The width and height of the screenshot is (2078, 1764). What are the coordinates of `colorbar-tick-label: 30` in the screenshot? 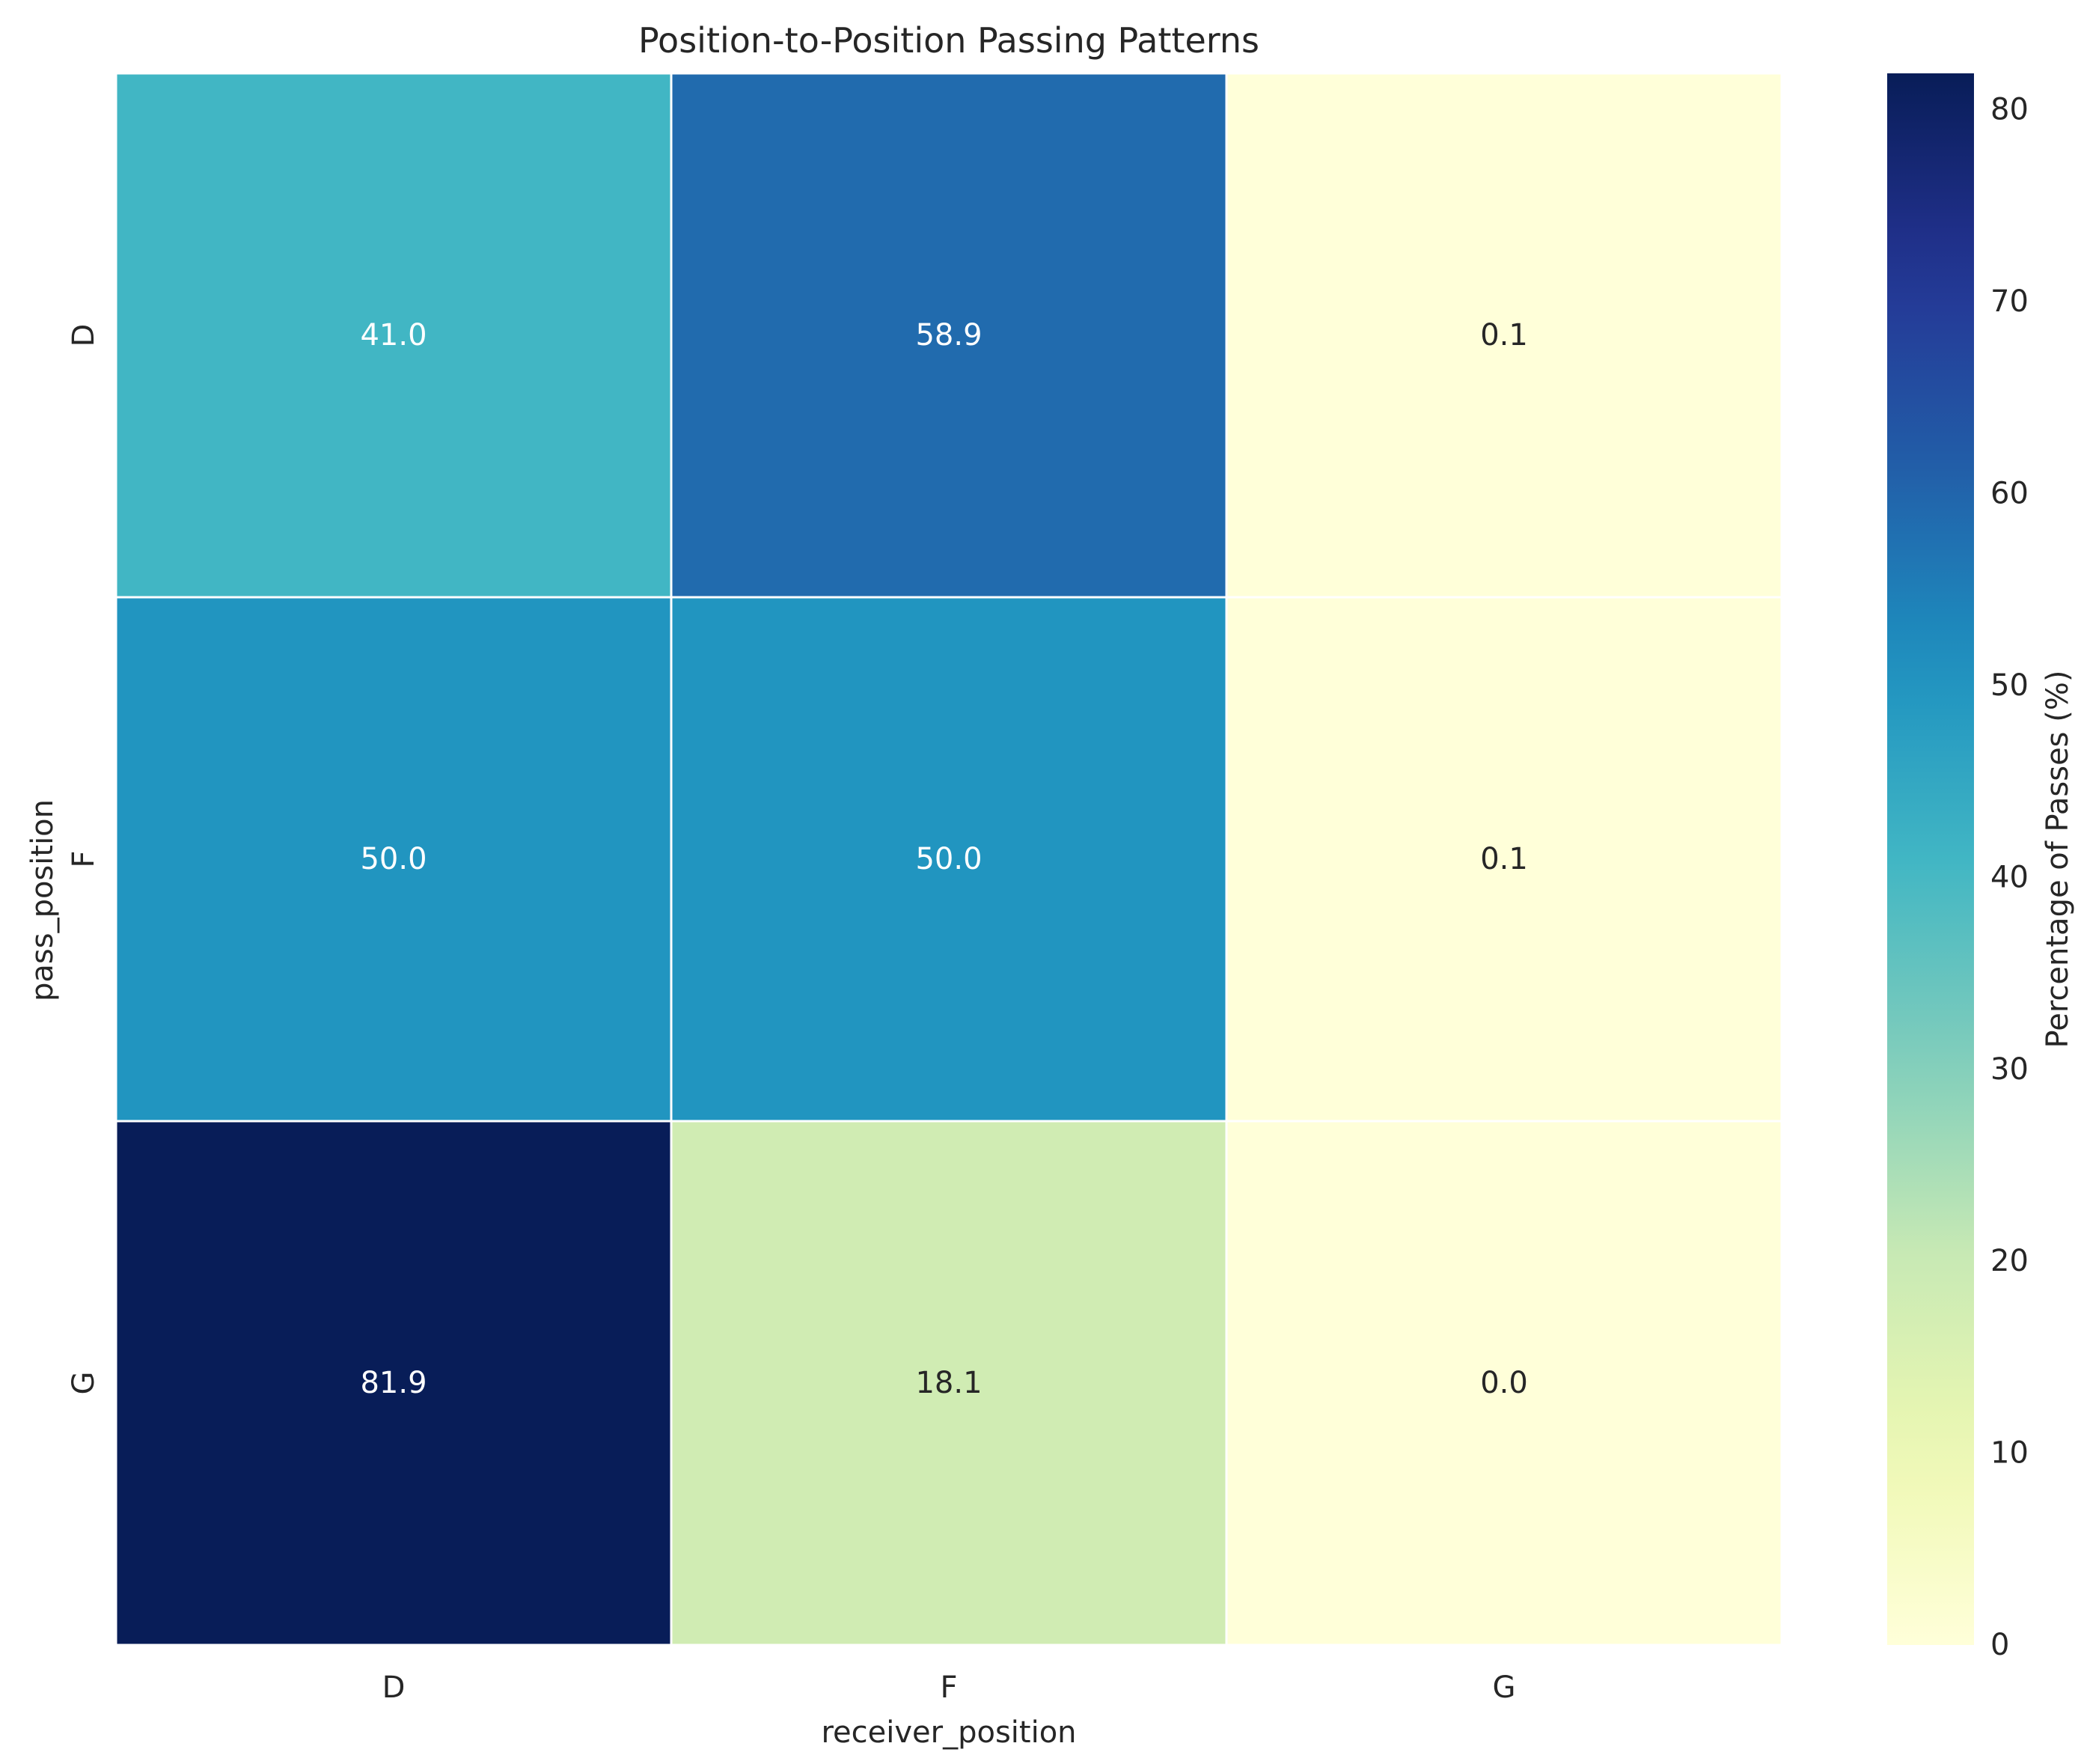 It's located at (2009, 1069).